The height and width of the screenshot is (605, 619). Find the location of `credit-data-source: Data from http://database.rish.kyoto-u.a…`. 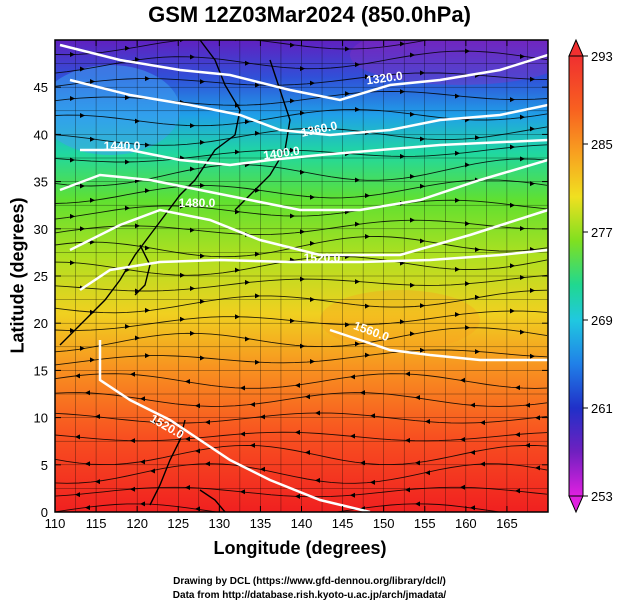

credit-data-source: Data from http://database.rish.kyoto-u.a… is located at coordinates (309, 595).